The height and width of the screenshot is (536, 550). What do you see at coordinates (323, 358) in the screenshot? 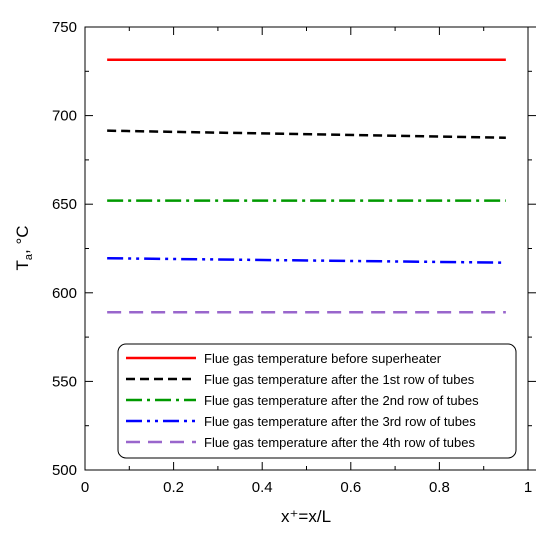
I see `legend-label-1: Flue gas temperature before superheater` at bounding box center [323, 358].